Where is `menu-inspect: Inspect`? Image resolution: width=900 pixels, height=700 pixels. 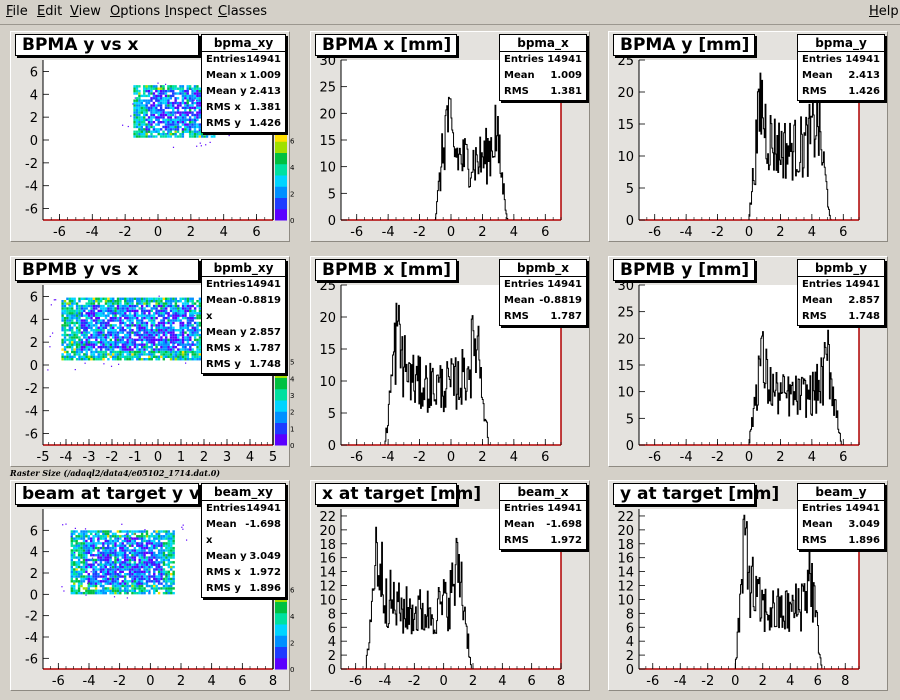
menu-inspect: Inspect is located at coordinates (189, 11).